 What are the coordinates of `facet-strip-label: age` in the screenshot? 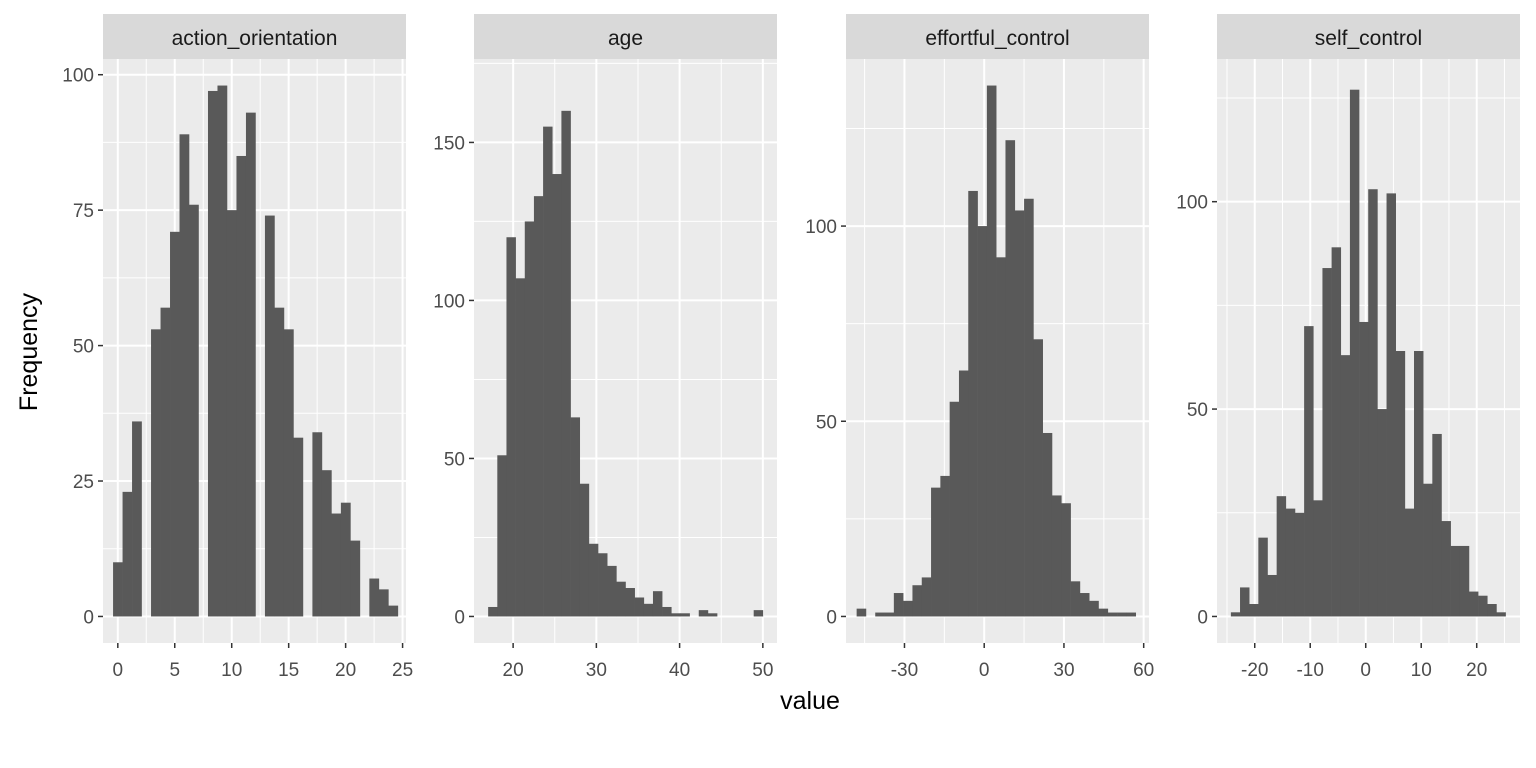 It's located at (625, 38).